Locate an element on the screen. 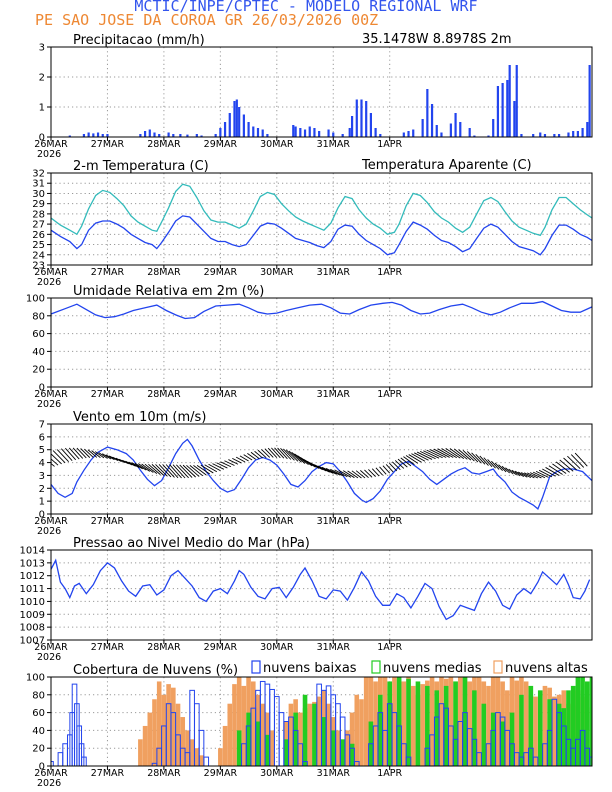 This screenshot has width=612, height=792. slp-frame is located at coordinates (321, 595).